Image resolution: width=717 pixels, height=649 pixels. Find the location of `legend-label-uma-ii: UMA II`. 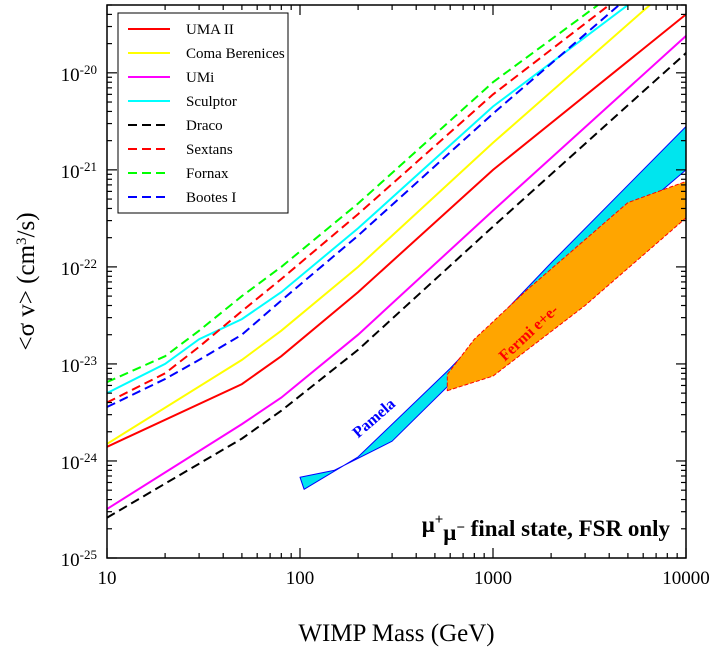

legend-label-uma-ii: UMA II is located at coordinates (210, 30).